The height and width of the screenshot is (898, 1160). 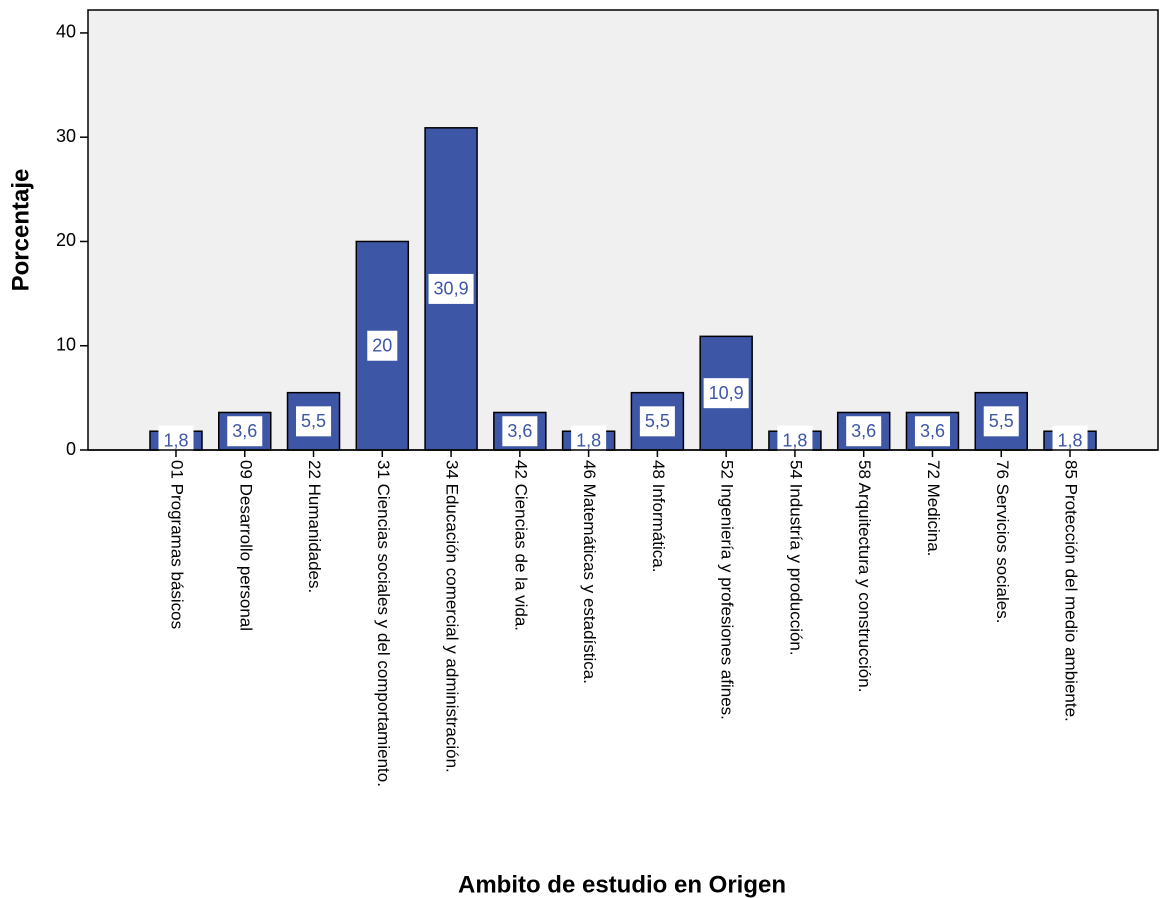 What do you see at coordinates (66, 344) in the screenshot?
I see `y-tick-label: 10` at bounding box center [66, 344].